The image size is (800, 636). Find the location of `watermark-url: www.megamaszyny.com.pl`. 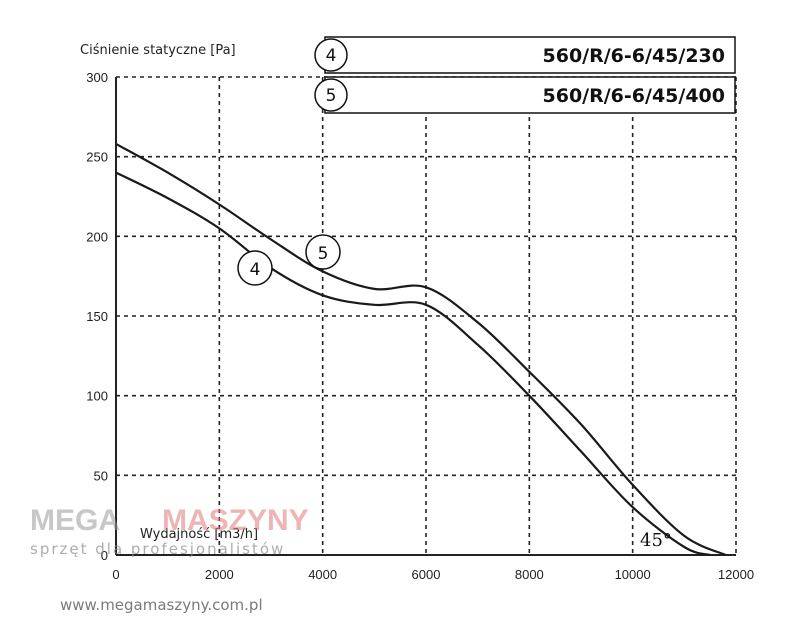

watermark-url: www.megamaszyny.com.pl is located at coordinates (161, 605).